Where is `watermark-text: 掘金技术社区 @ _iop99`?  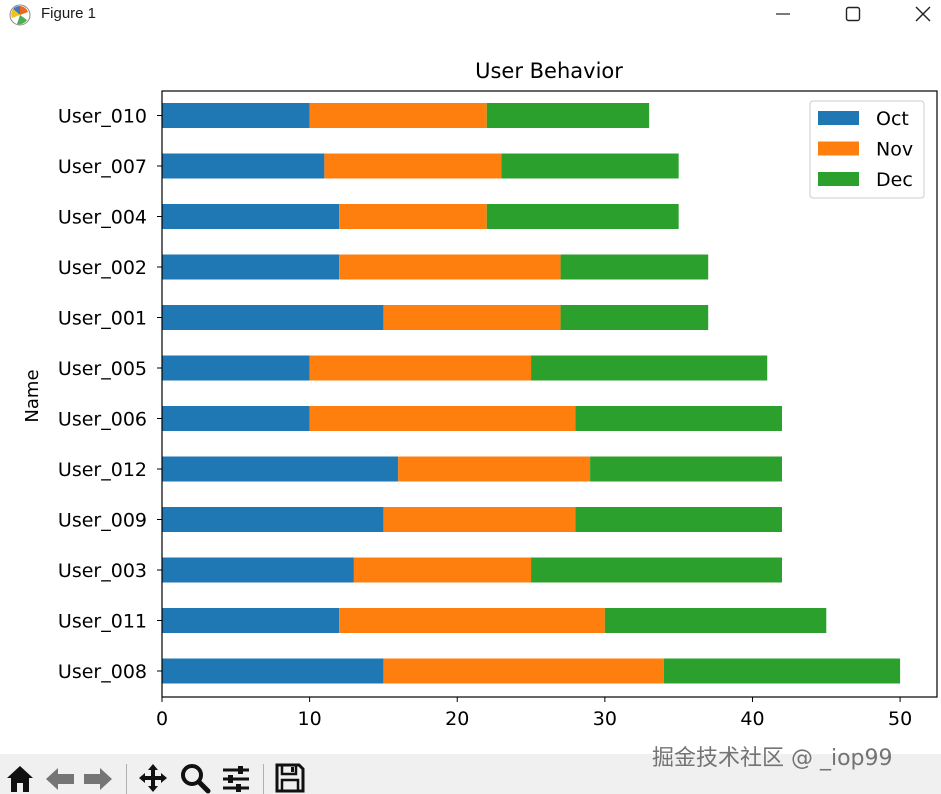
watermark-text: 掘金技术社区 @ _iop99 is located at coordinates (772, 758).